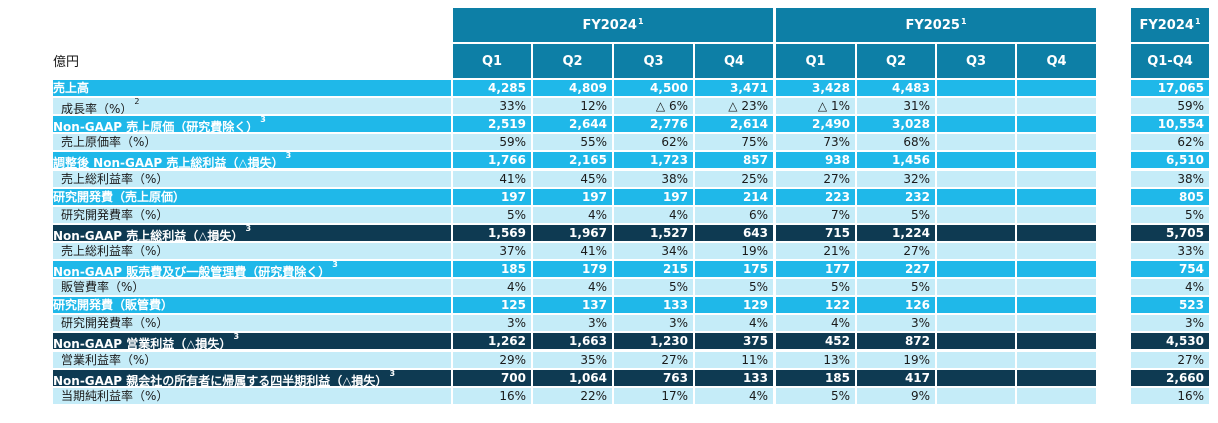  I want to click on value-cell: 643, so click(734, 233).